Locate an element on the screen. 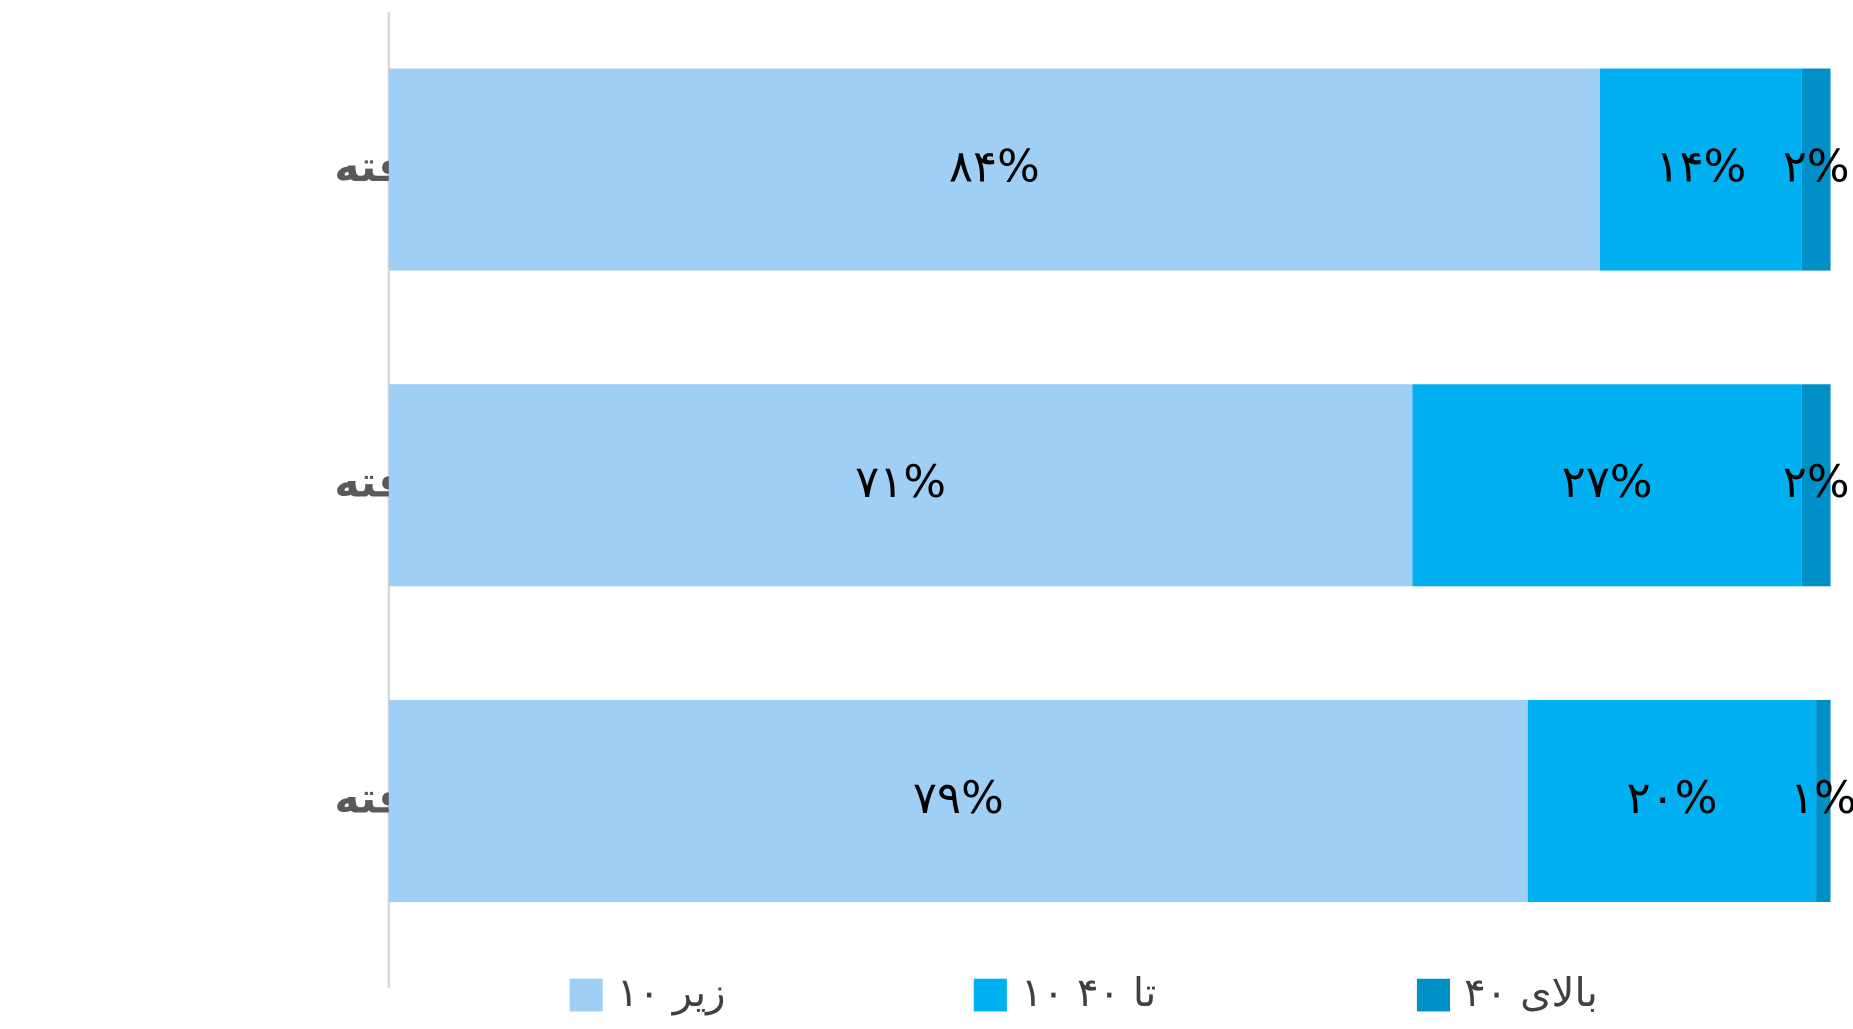 The width and height of the screenshot is (1853, 1029). data-label: ۸۴% is located at coordinates (994, 167).